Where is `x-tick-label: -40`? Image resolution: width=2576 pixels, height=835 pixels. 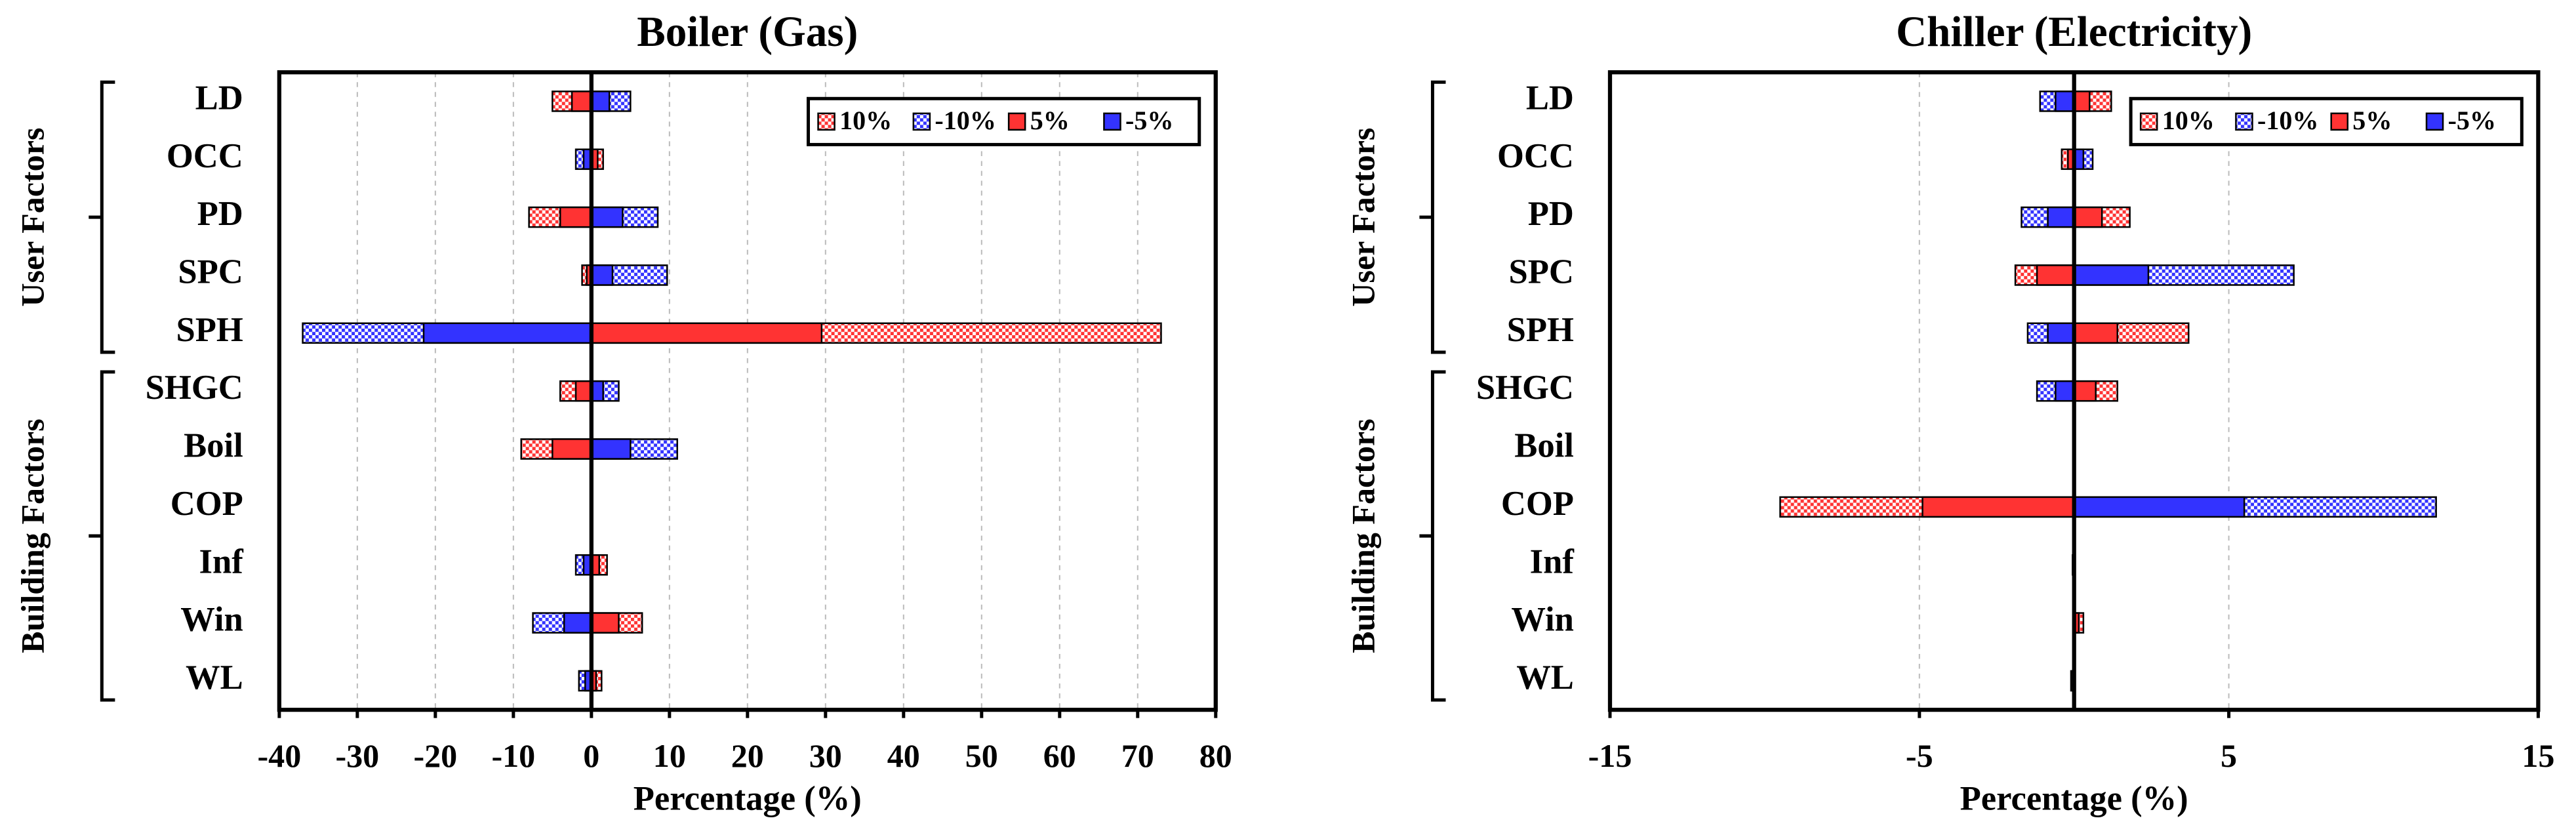 x-tick-label: -40 is located at coordinates (279, 755).